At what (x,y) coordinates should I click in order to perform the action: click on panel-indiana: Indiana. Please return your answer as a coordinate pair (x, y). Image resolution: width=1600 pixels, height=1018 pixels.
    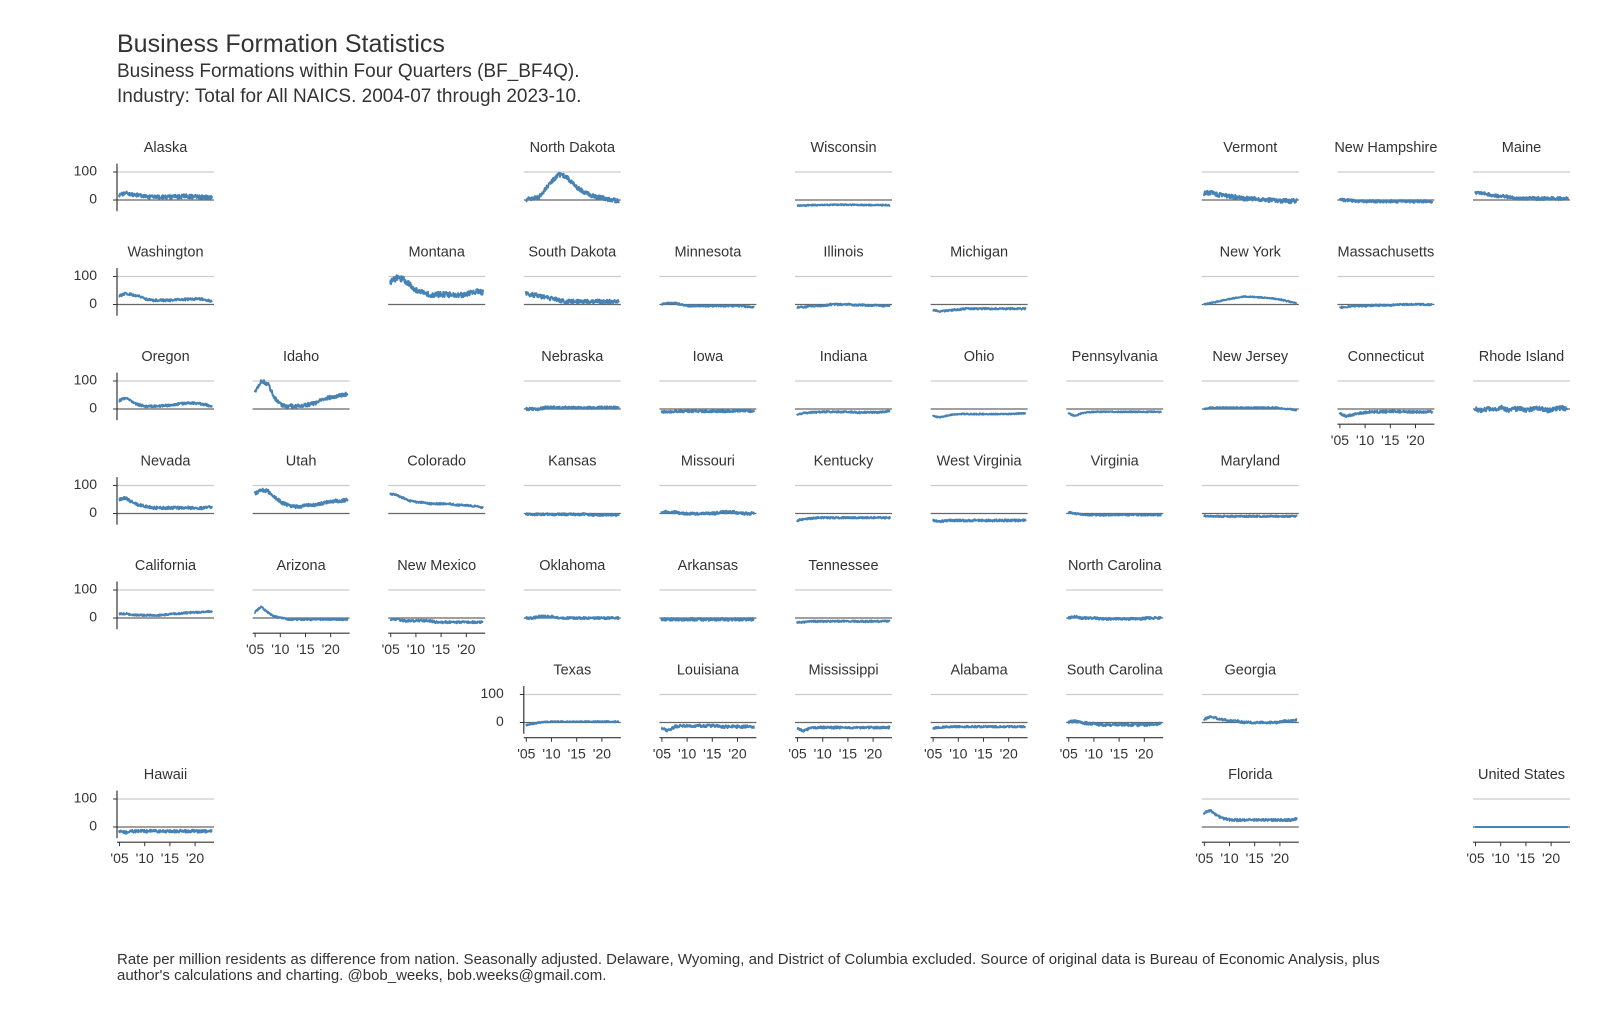
    Looking at the image, I should click on (843, 382).